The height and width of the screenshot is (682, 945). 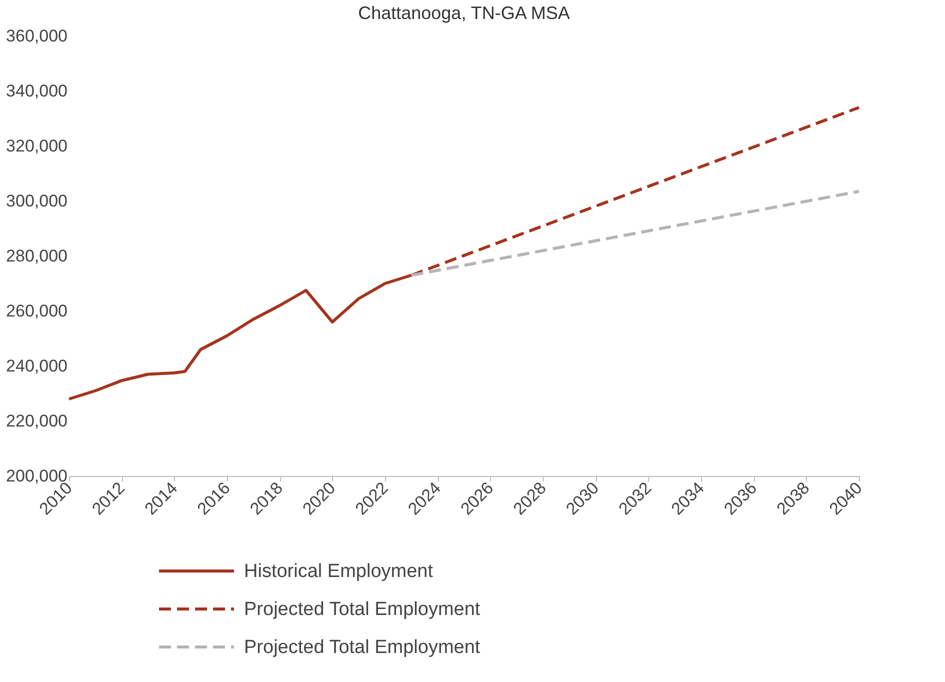 What do you see at coordinates (37, 146) in the screenshot?
I see `y-tick-label: 320,000` at bounding box center [37, 146].